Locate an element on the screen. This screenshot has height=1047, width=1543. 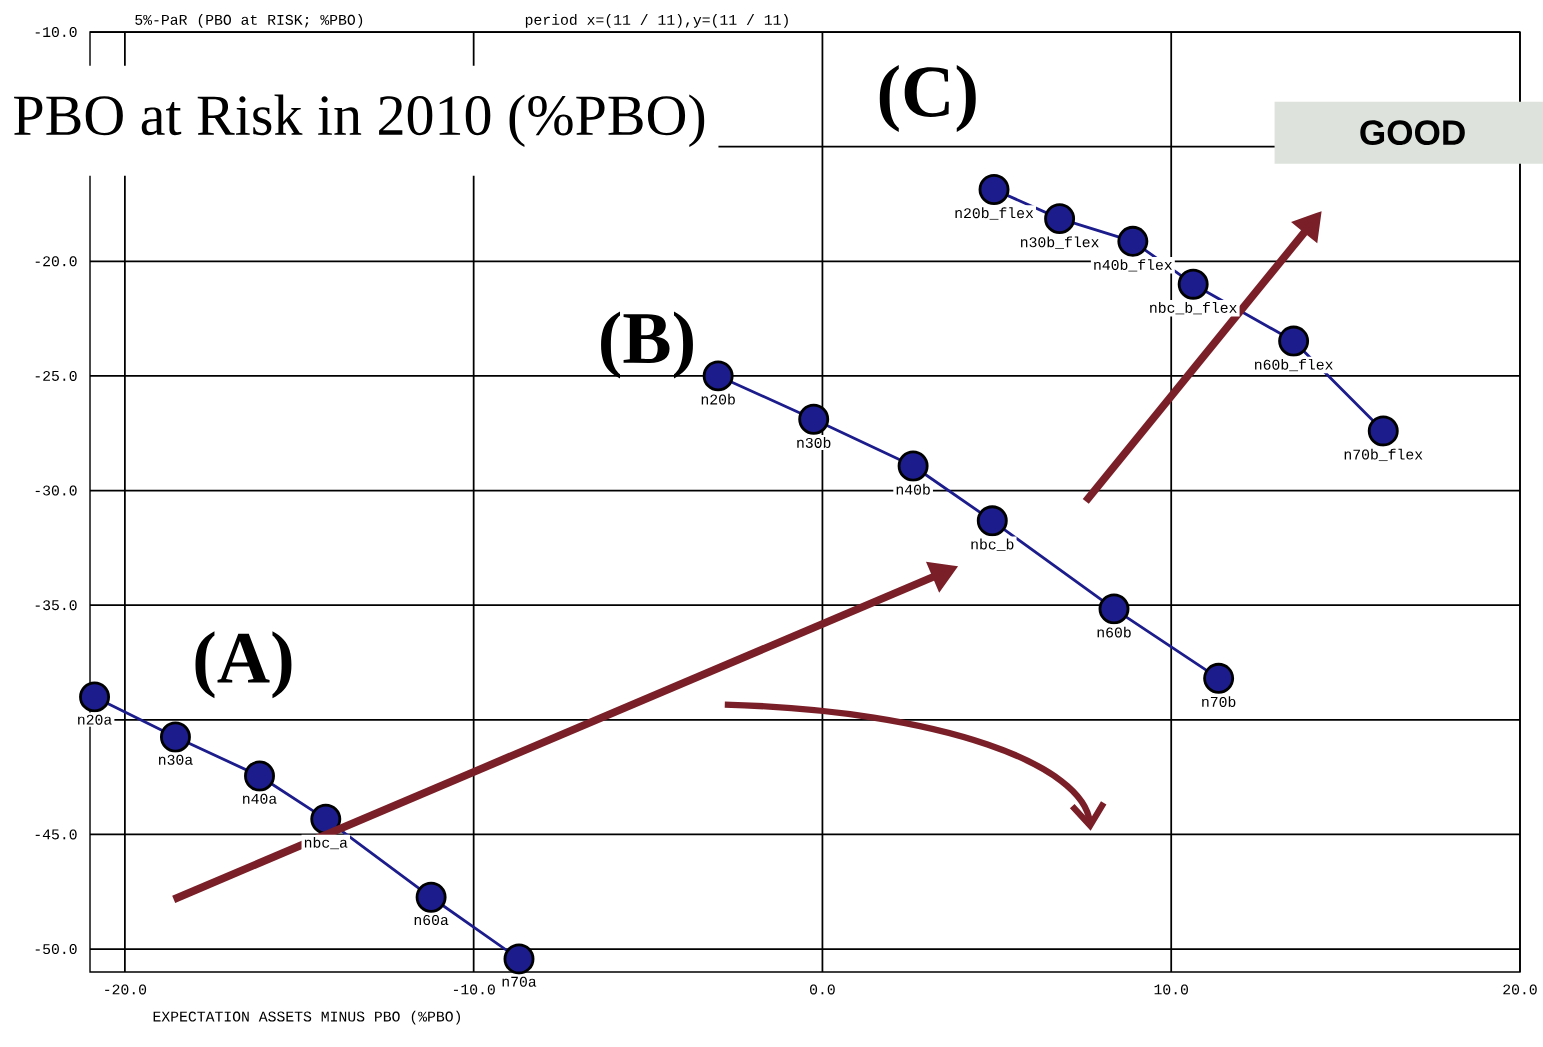
annotation: n70a is located at coordinates (519, 981).